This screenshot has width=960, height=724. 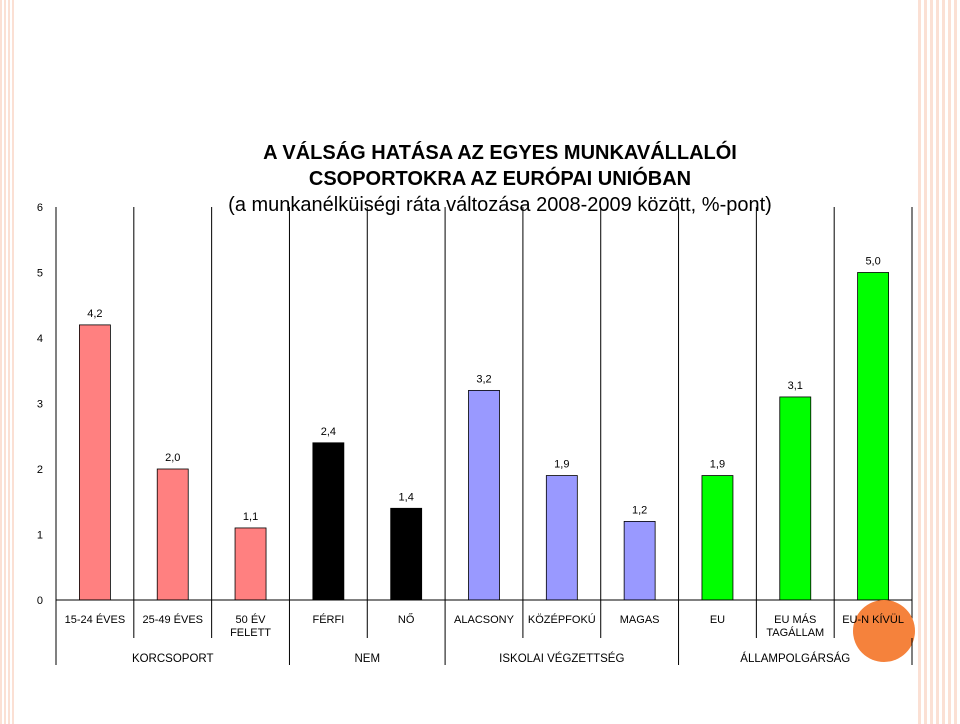 What do you see at coordinates (406, 619) in the screenshot?
I see `category-label: NŐ` at bounding box center [406, 619].